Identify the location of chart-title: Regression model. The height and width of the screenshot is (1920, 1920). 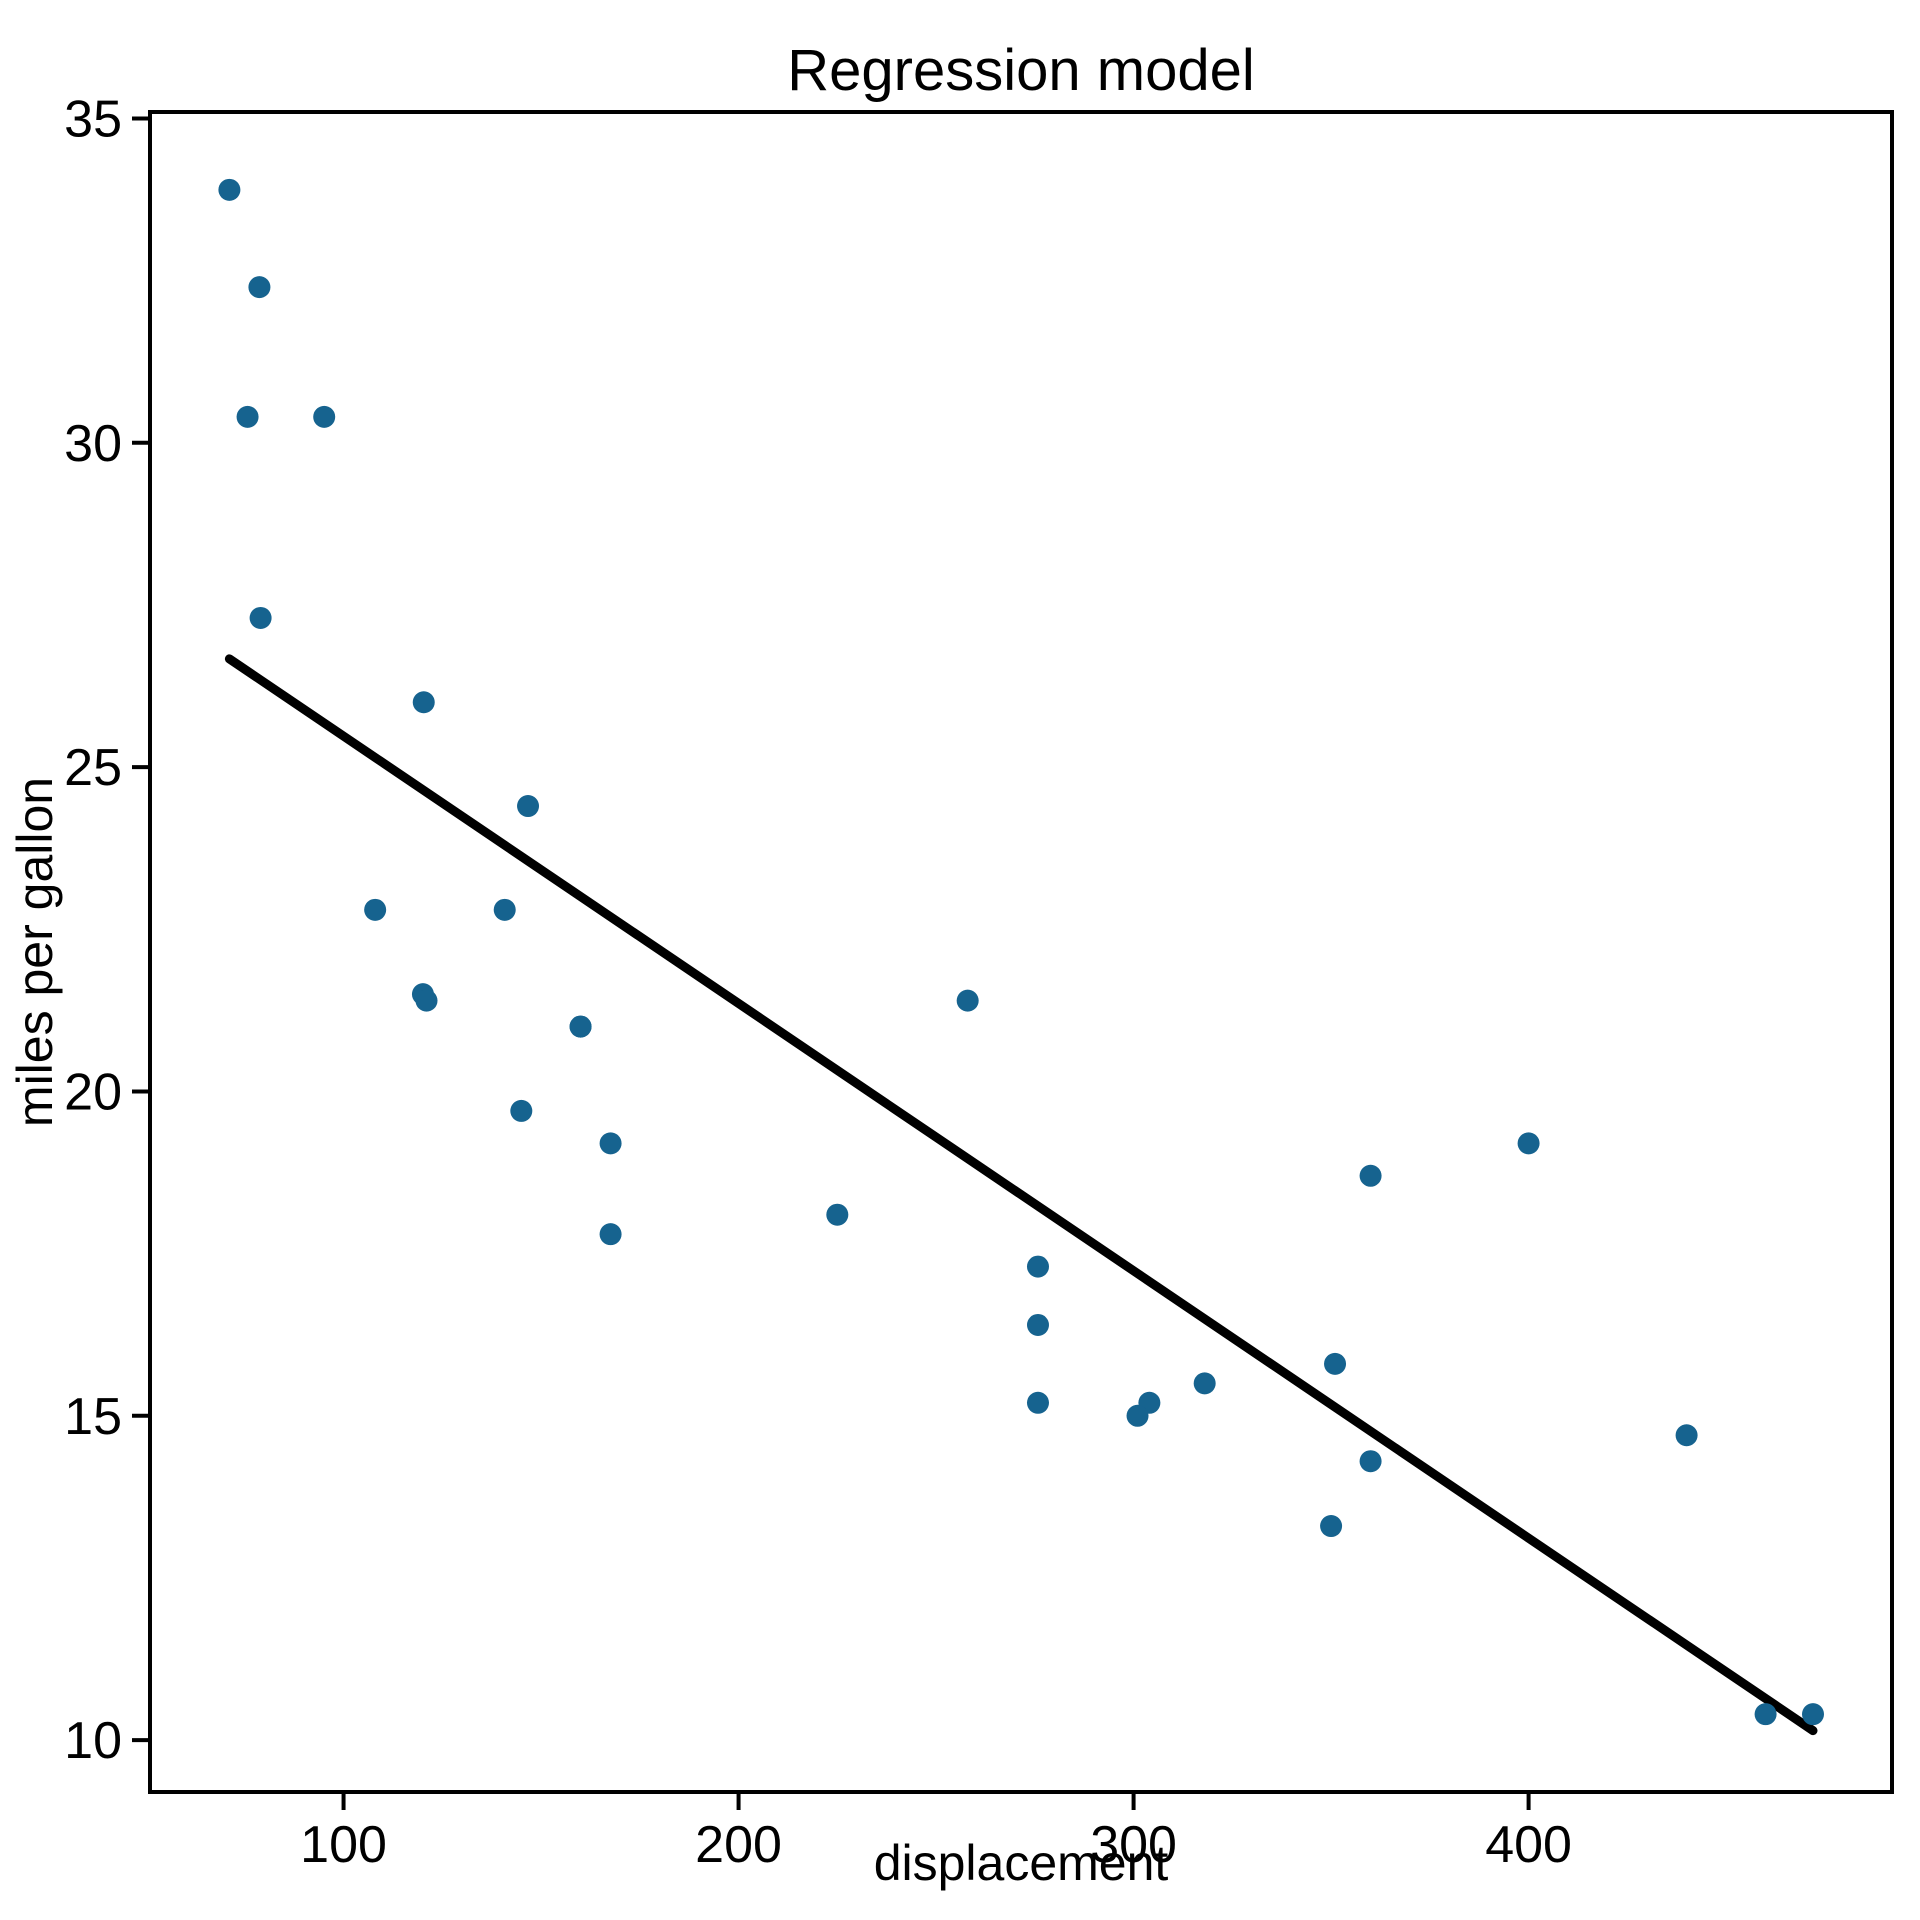
(1020, 70).